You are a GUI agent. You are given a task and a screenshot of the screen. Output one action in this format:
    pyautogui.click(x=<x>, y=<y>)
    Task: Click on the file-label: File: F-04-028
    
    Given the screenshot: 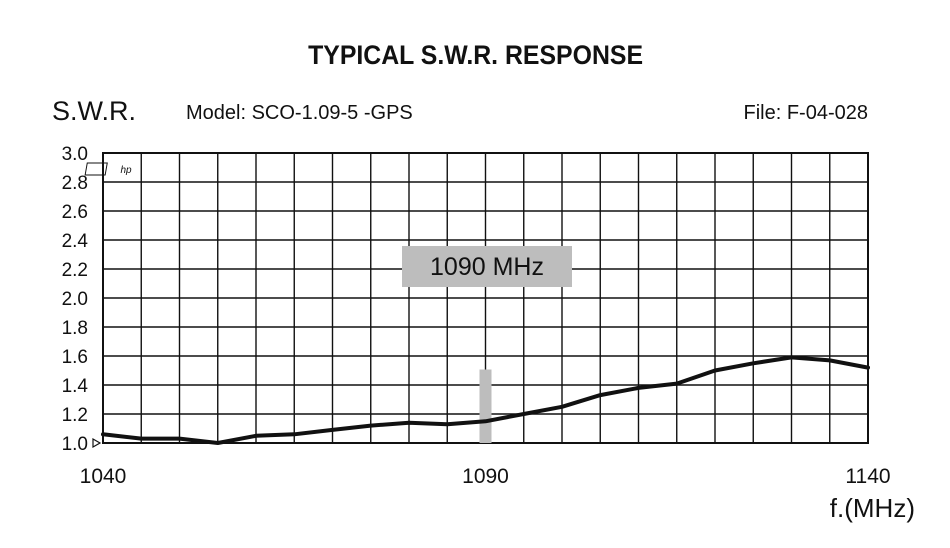 What is the action you would take?
    pyautogui.click(x=806, y=113)
    